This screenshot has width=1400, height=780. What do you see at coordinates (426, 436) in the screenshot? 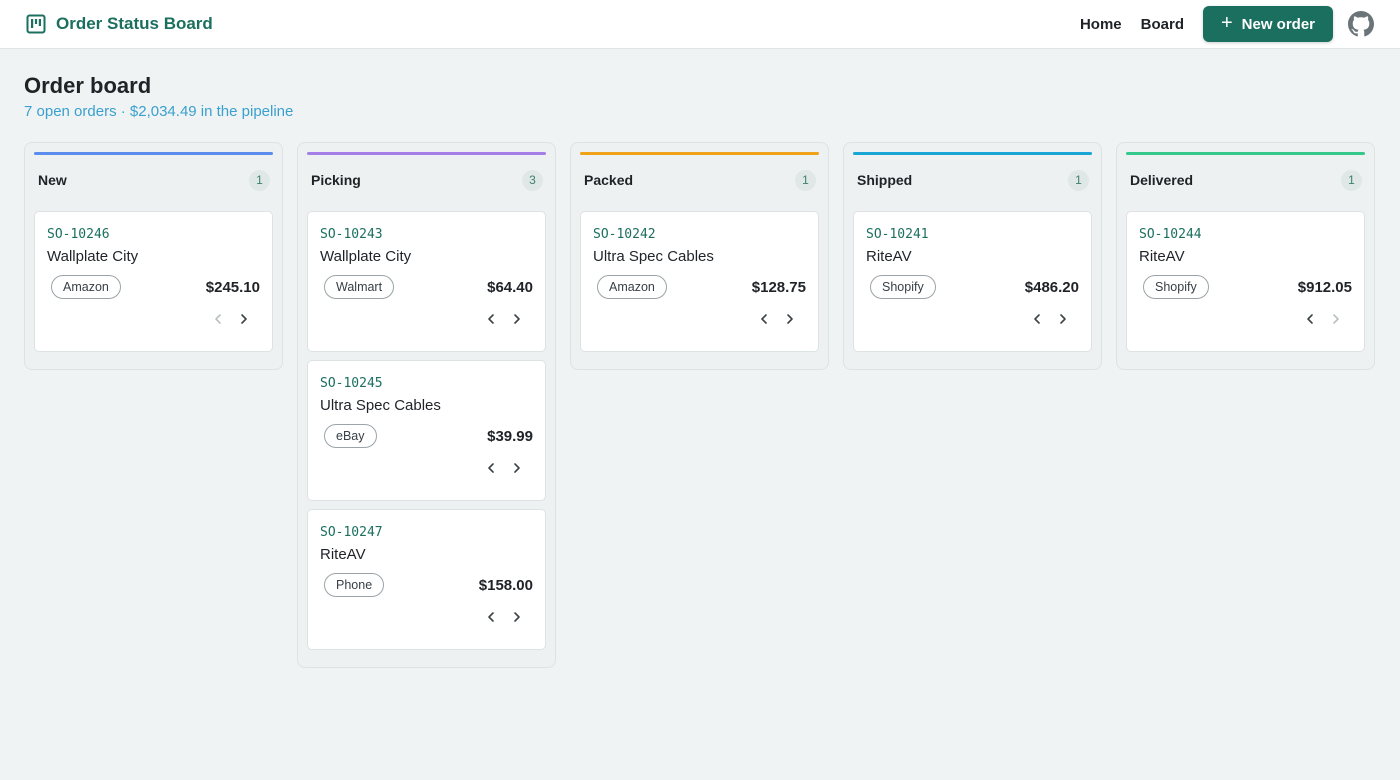
I see `order-meta: eBay $39.99` at bounding box center [426, 436].